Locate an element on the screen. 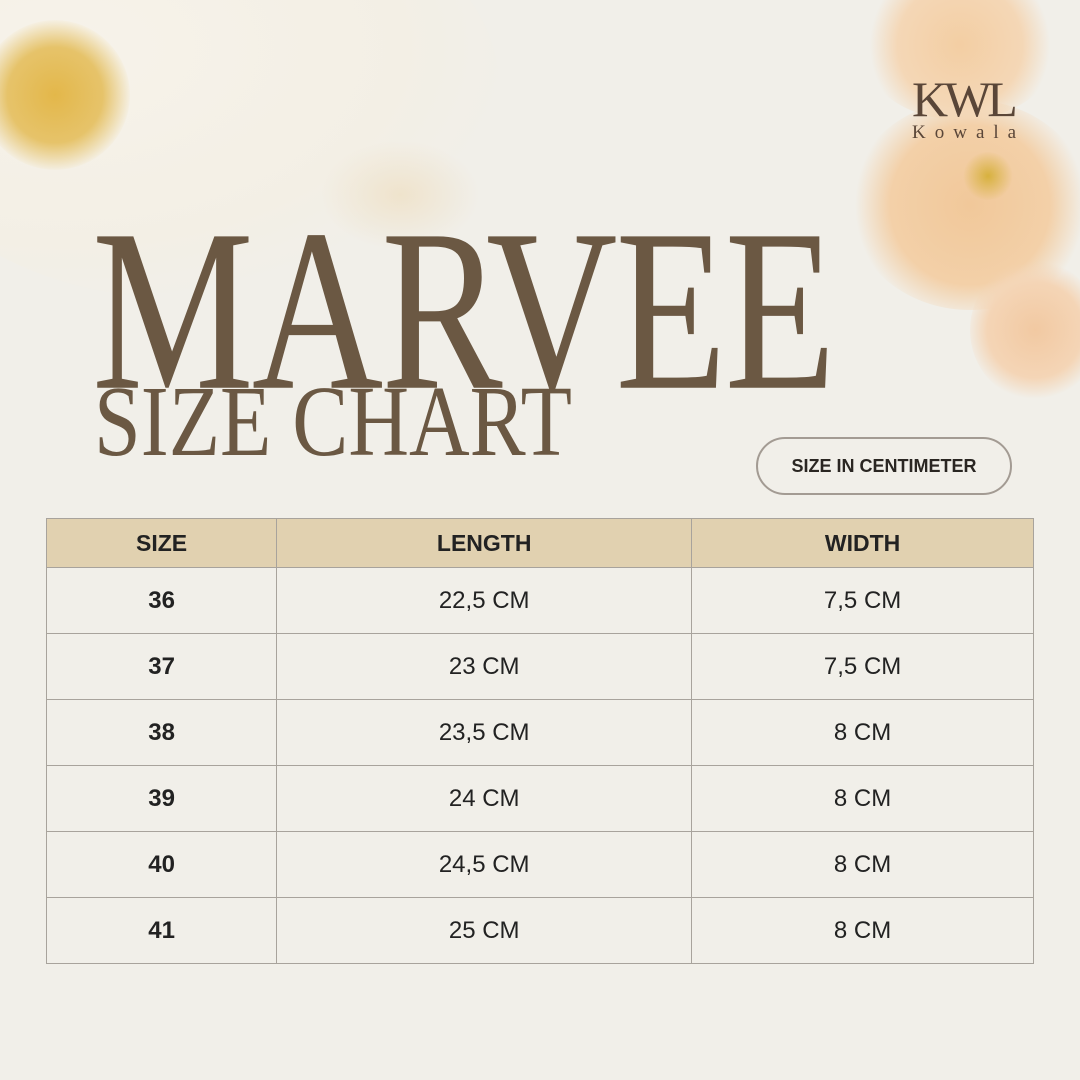 This screenshot has height=1080, width=1080. table-row: 37 23 CM 7,5 CM is located at coordinates (539, 666).